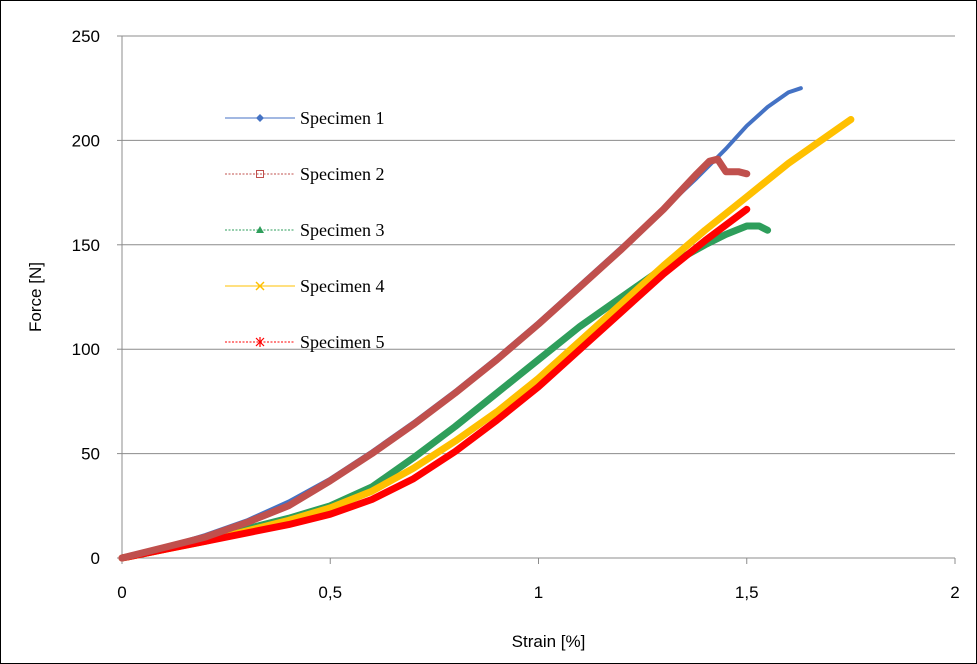  I want to click on legend-label: Specimen 4, so click(342, 286).